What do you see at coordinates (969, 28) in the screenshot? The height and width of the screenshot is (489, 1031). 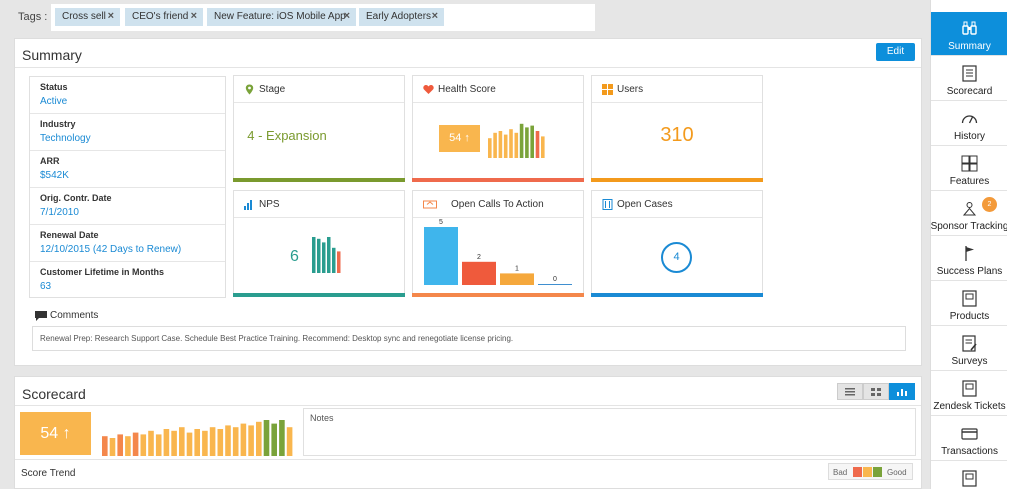 I see `binoculars-icon` at bounding box center [969, 28].